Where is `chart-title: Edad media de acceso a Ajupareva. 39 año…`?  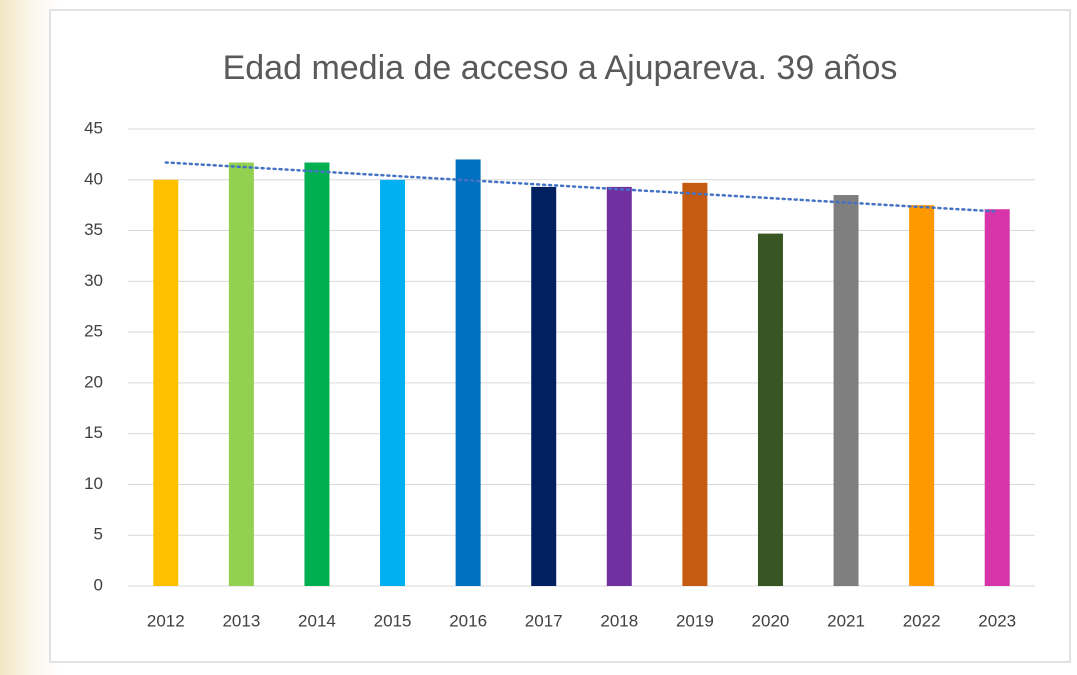
chart-title: Edad media de acceso a Ajupareva. 39 año… is located at coordinates (560, 68).